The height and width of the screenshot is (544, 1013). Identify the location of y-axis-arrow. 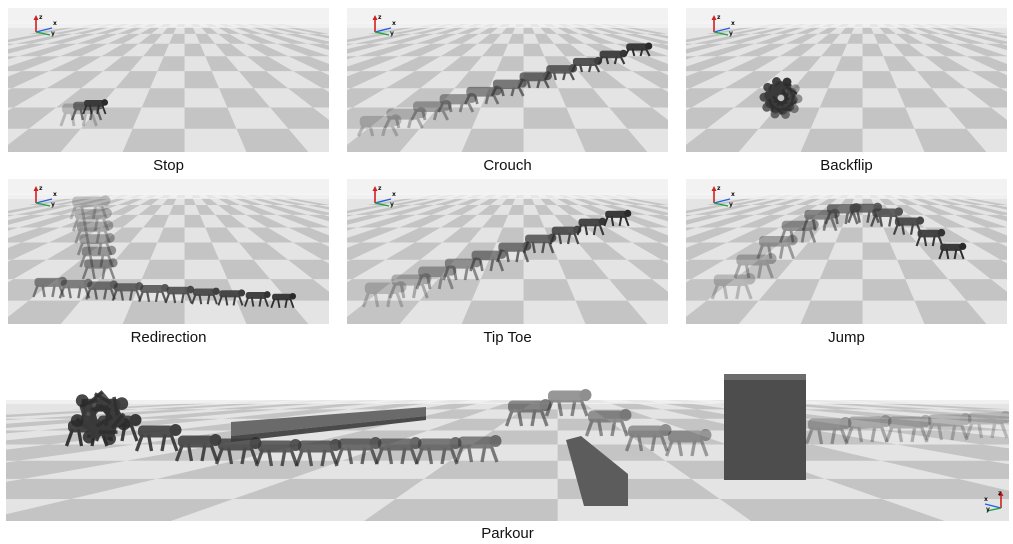
(994, 509).